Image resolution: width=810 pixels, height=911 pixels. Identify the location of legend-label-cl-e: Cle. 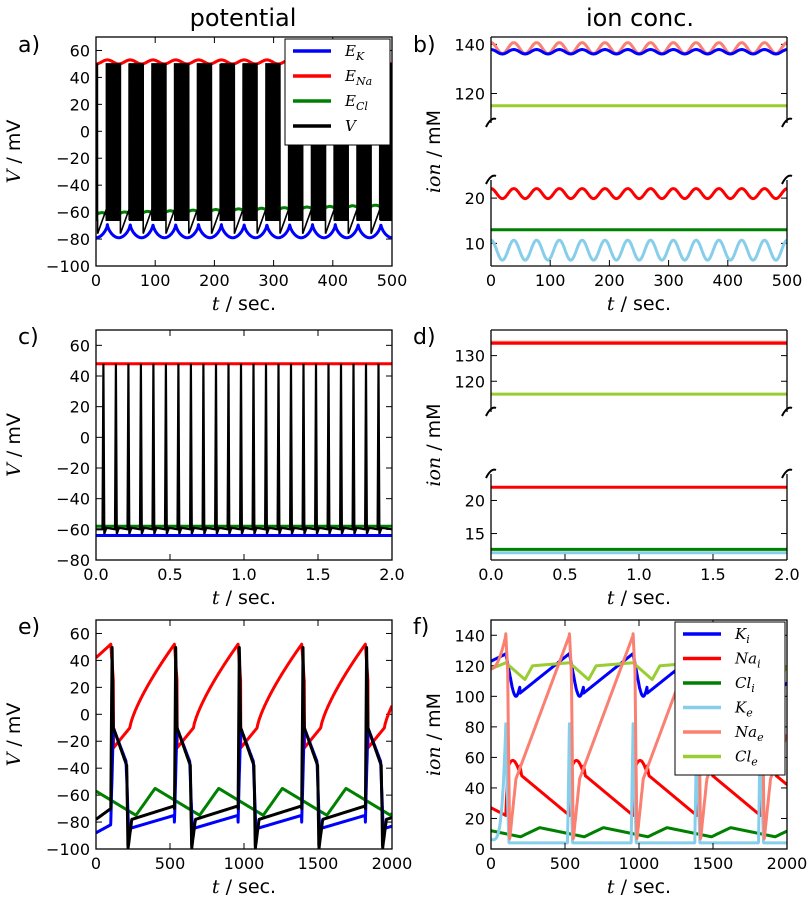
(746, 758).